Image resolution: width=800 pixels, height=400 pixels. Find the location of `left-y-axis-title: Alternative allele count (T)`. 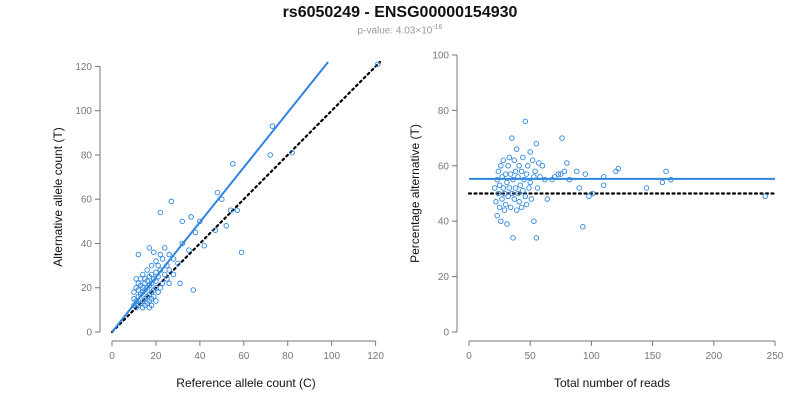

left-y-axis-title: Alternative allele count (T) is located at coordinates (58, 196).